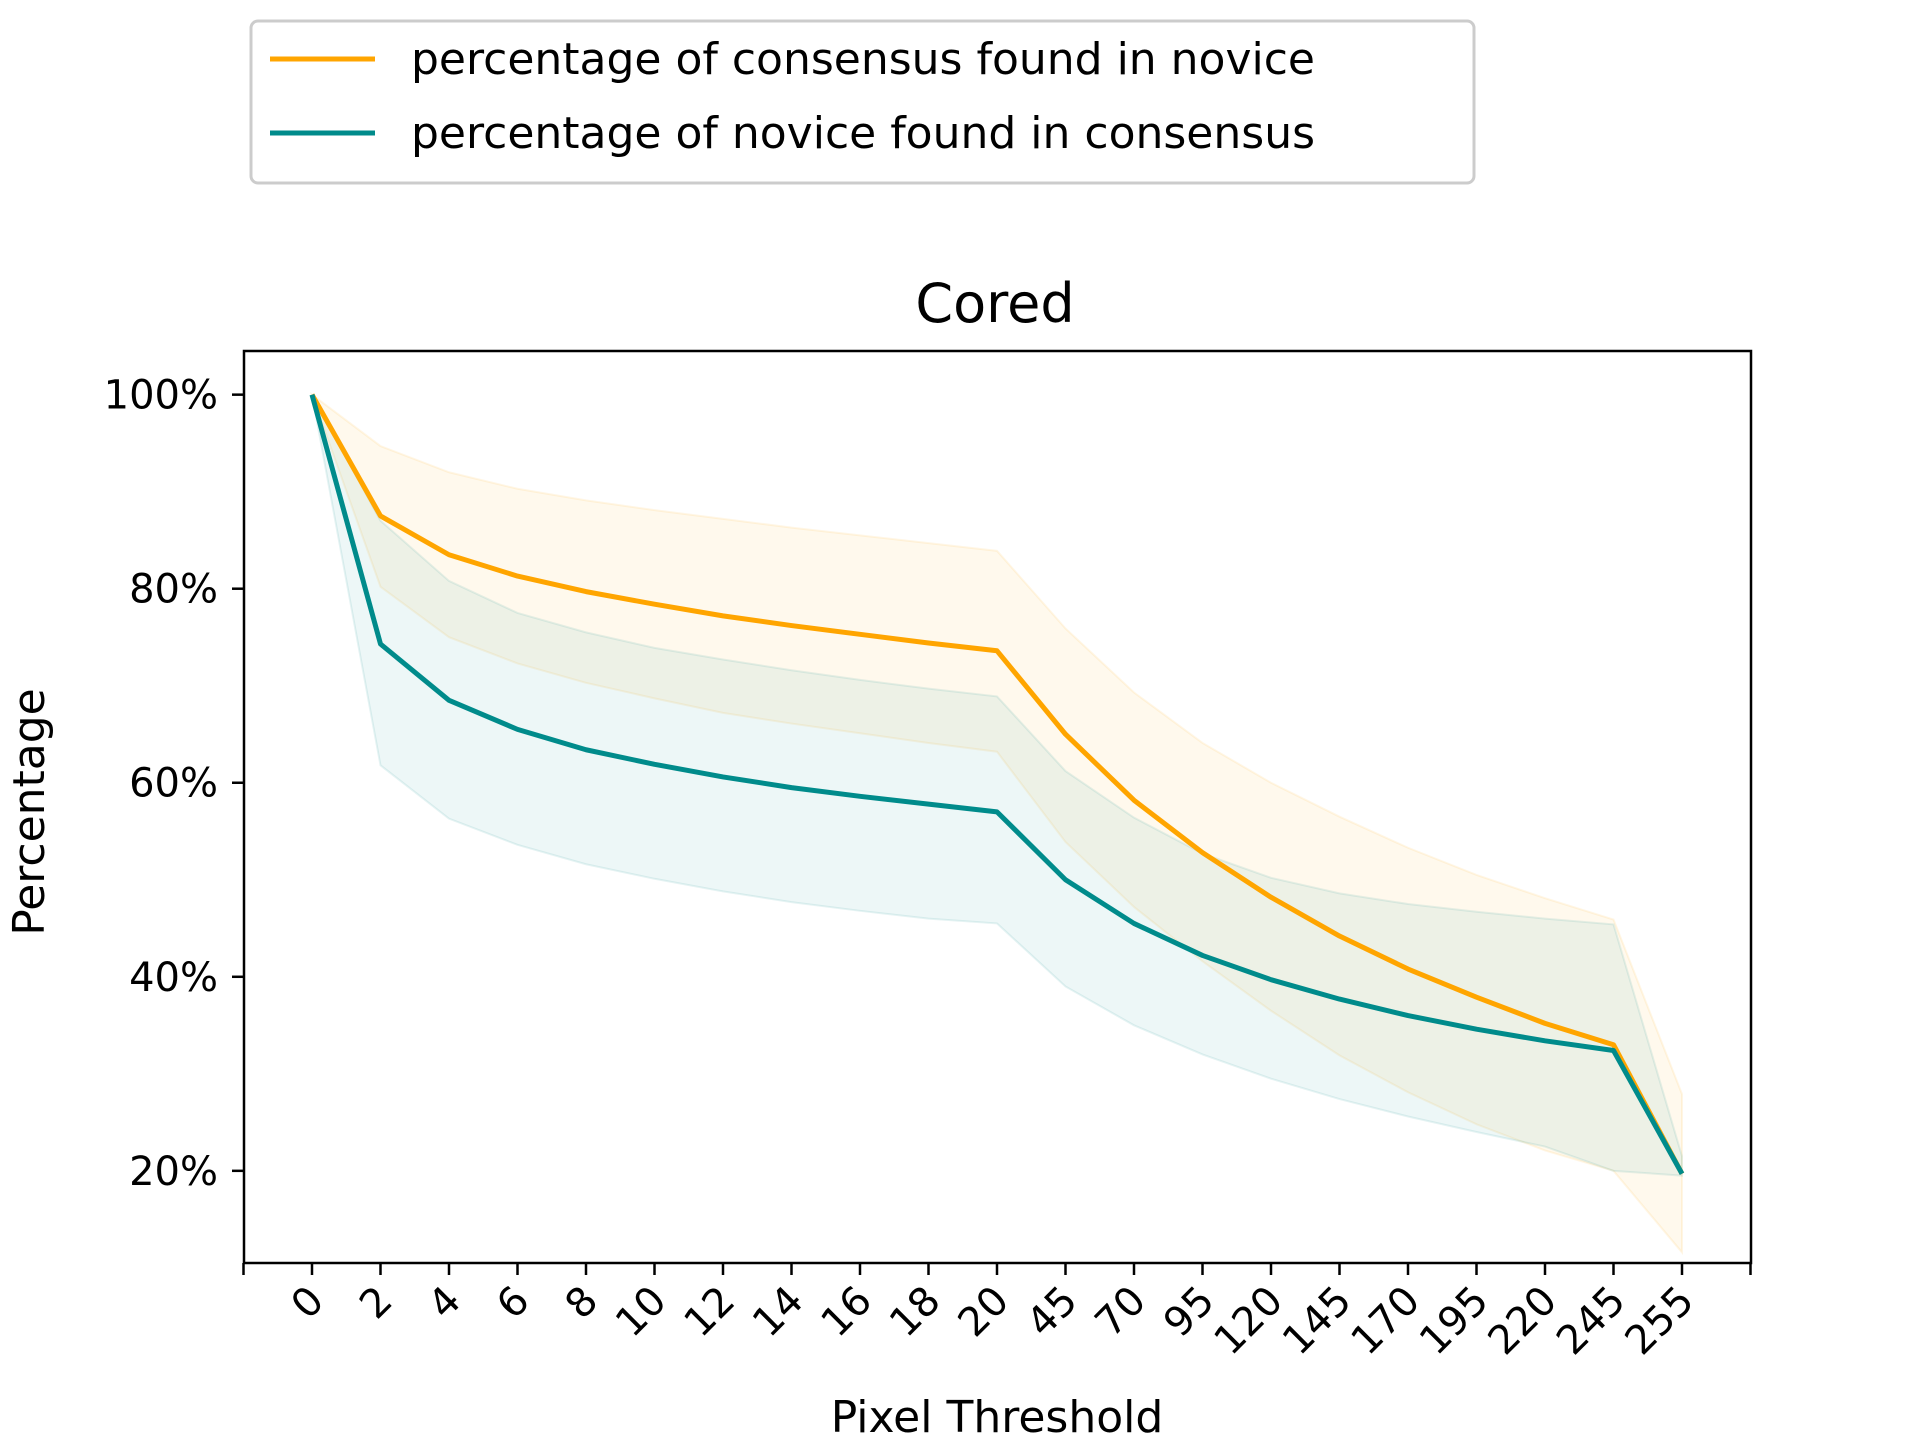 This screenshot has height=1440, width=1920. What do you see at coordinates (29, 812) in the screenshot?
I see `y-axis-label: Percentage` at bounding box center [29, 812].